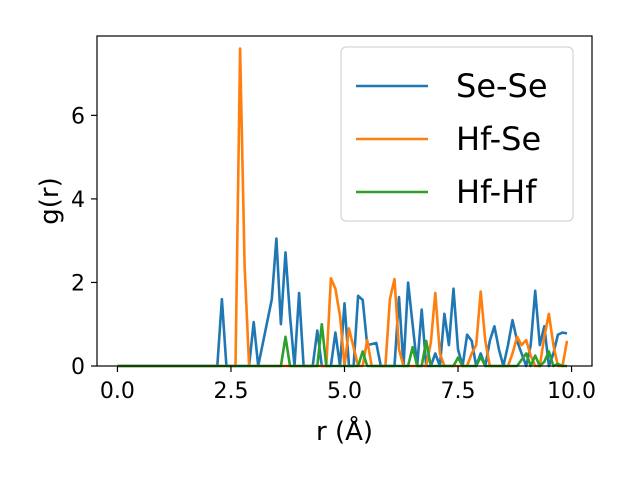 The image size is (640, 480). I want to click on y-axis: 0 2 4 6, so click(84, 242).